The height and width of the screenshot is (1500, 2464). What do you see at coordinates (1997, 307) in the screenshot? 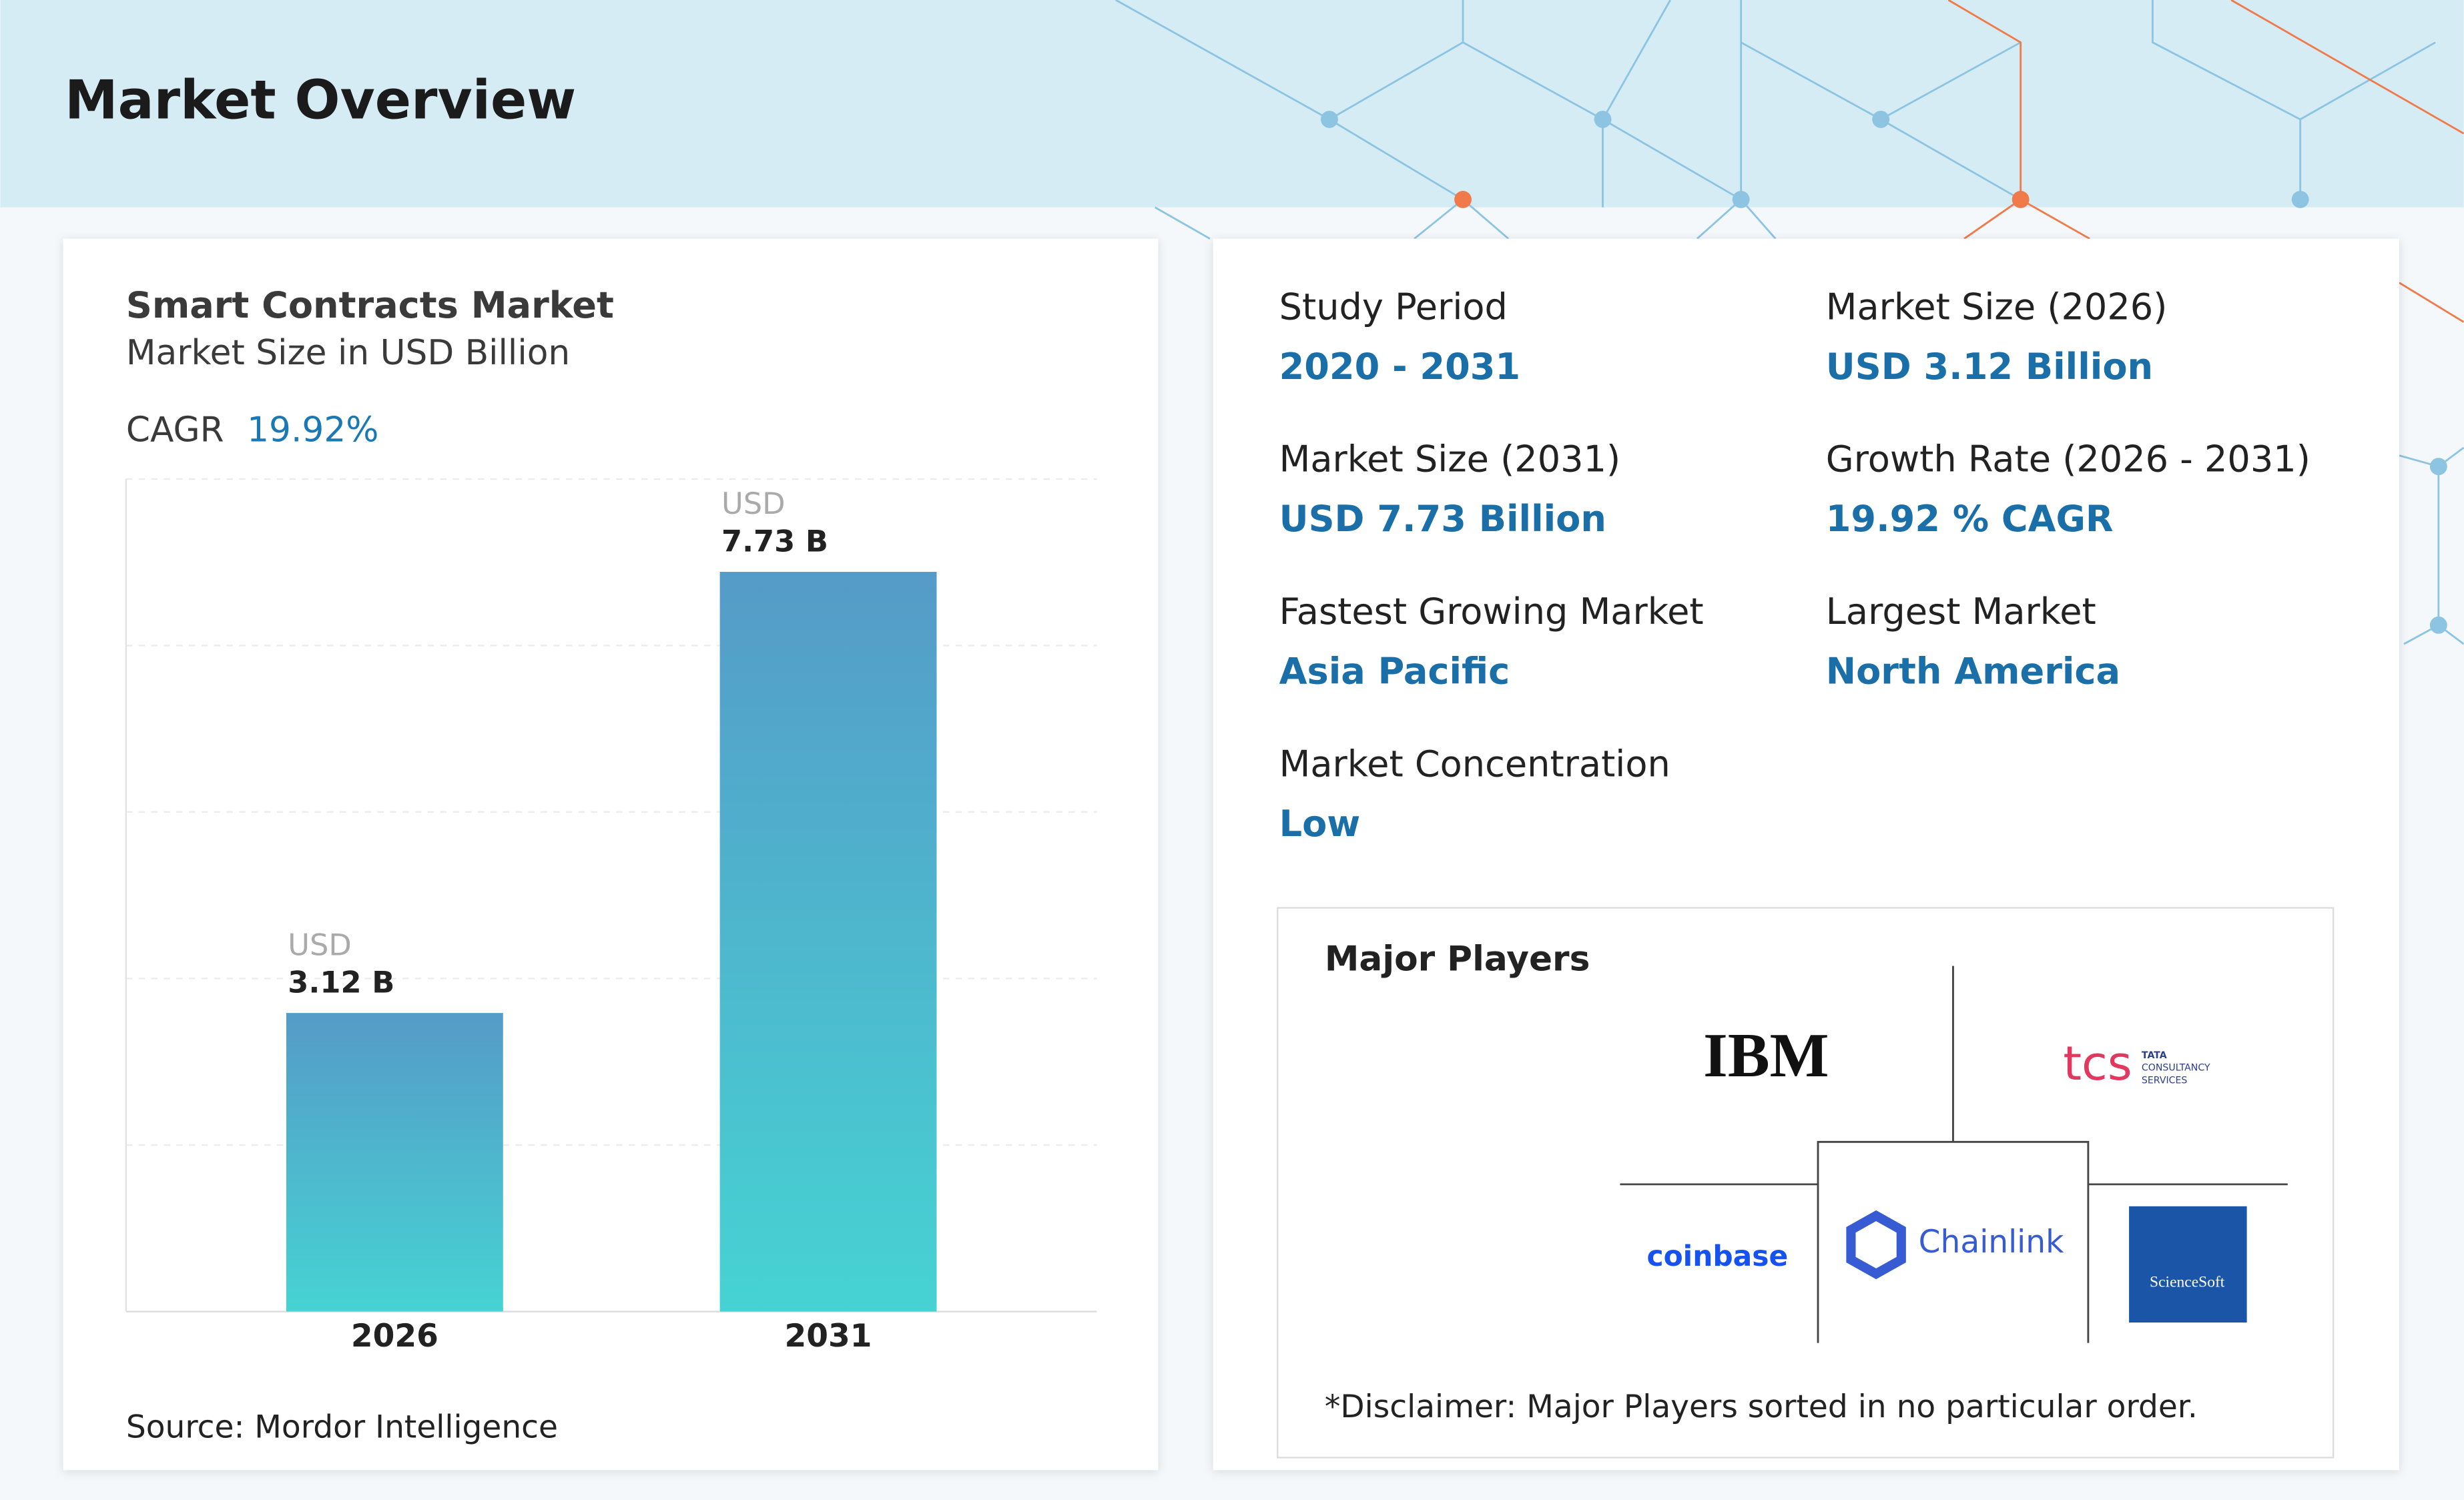
I see `stat-label: Market Size (2026)` at bounding box center [1997, 307].